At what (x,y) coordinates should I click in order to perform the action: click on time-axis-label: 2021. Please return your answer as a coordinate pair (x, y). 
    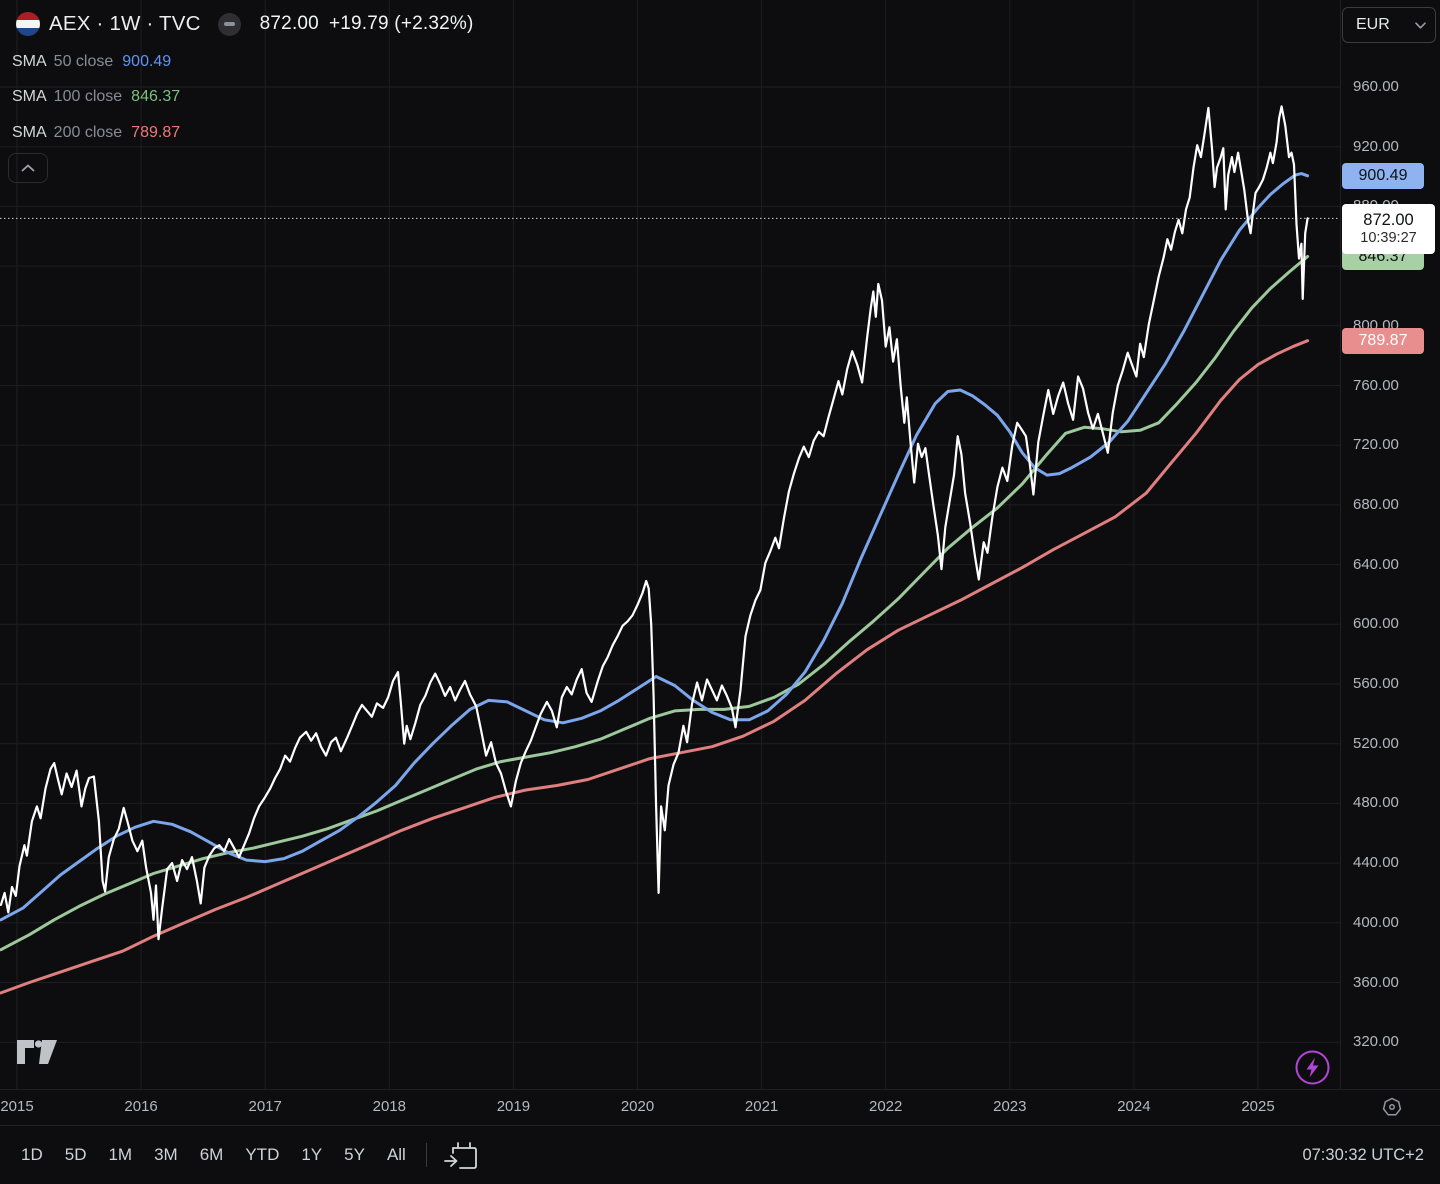
    Looking at the image, I should click on (761, 1106).